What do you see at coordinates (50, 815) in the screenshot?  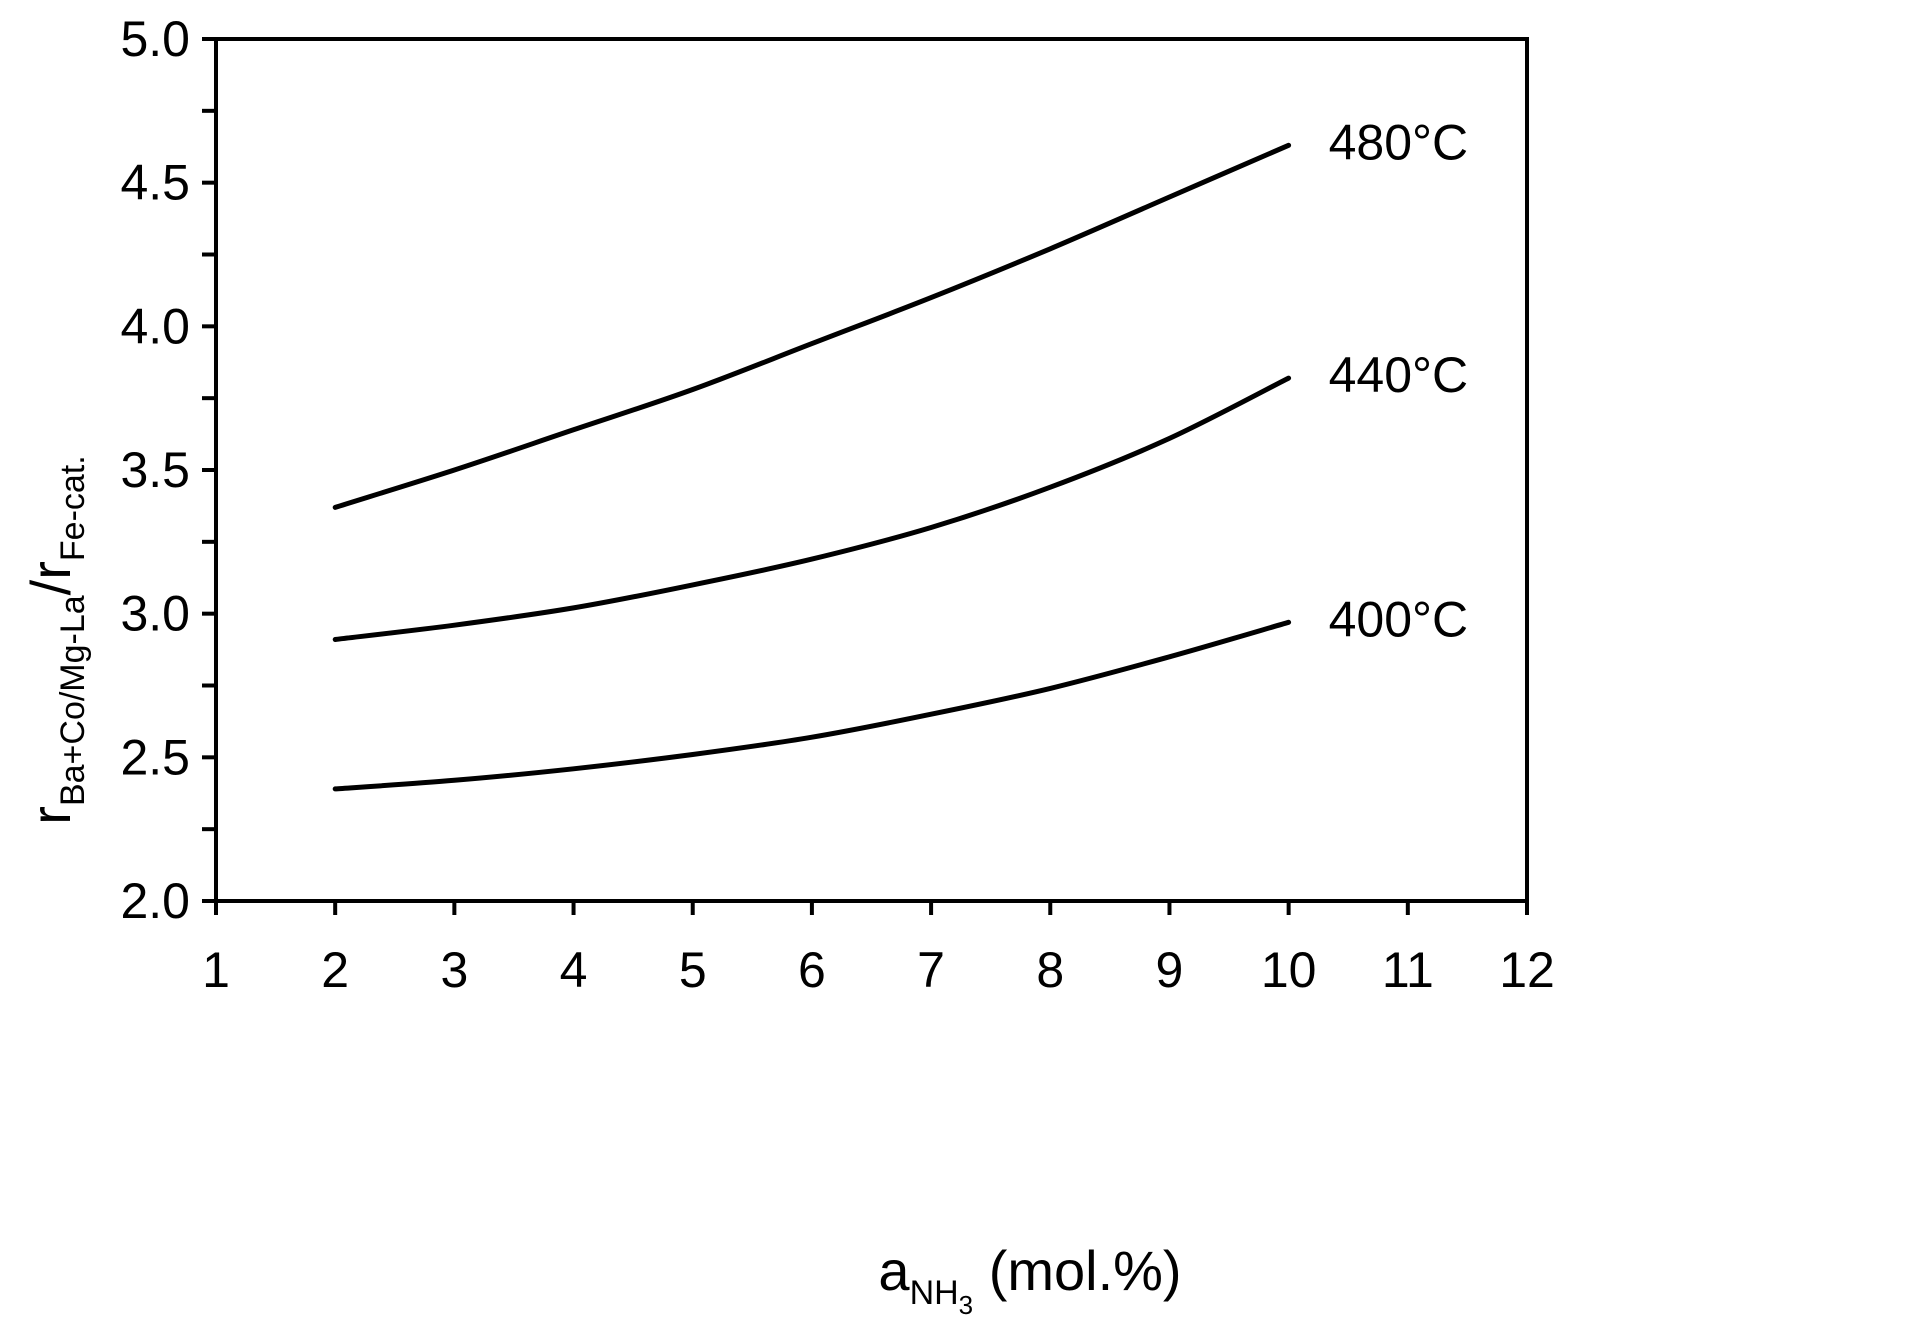 I see `y-axis-title-r1: r` at bounding box center [50, 815].